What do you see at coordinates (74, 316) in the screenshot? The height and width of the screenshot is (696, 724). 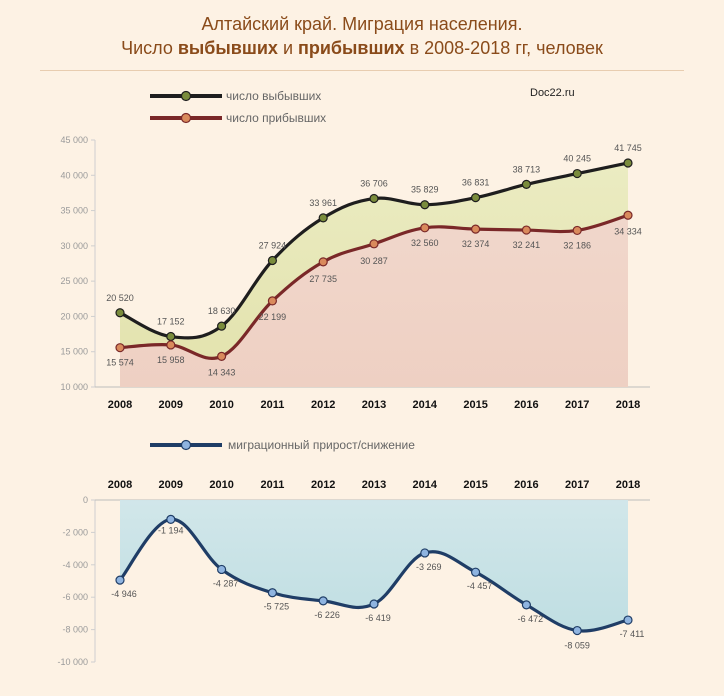 I see `top-y-tick-label: 20 000` at bounding box center [74, 316].